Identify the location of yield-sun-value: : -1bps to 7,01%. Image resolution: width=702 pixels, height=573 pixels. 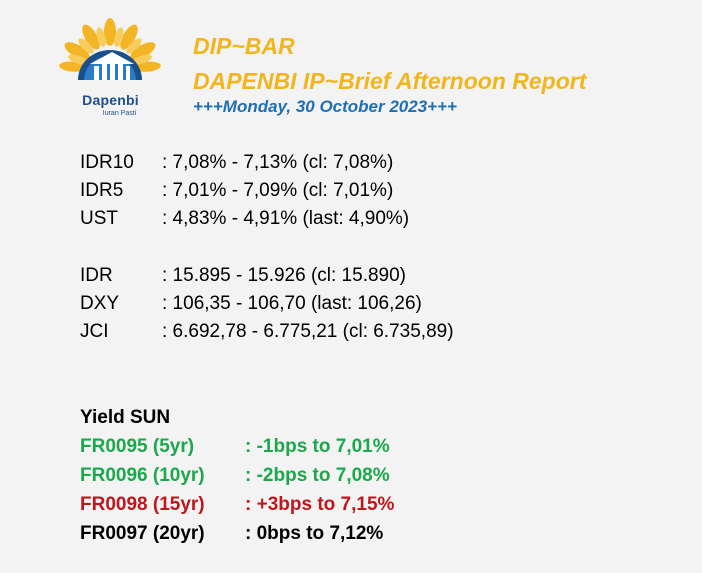
(317, 446).